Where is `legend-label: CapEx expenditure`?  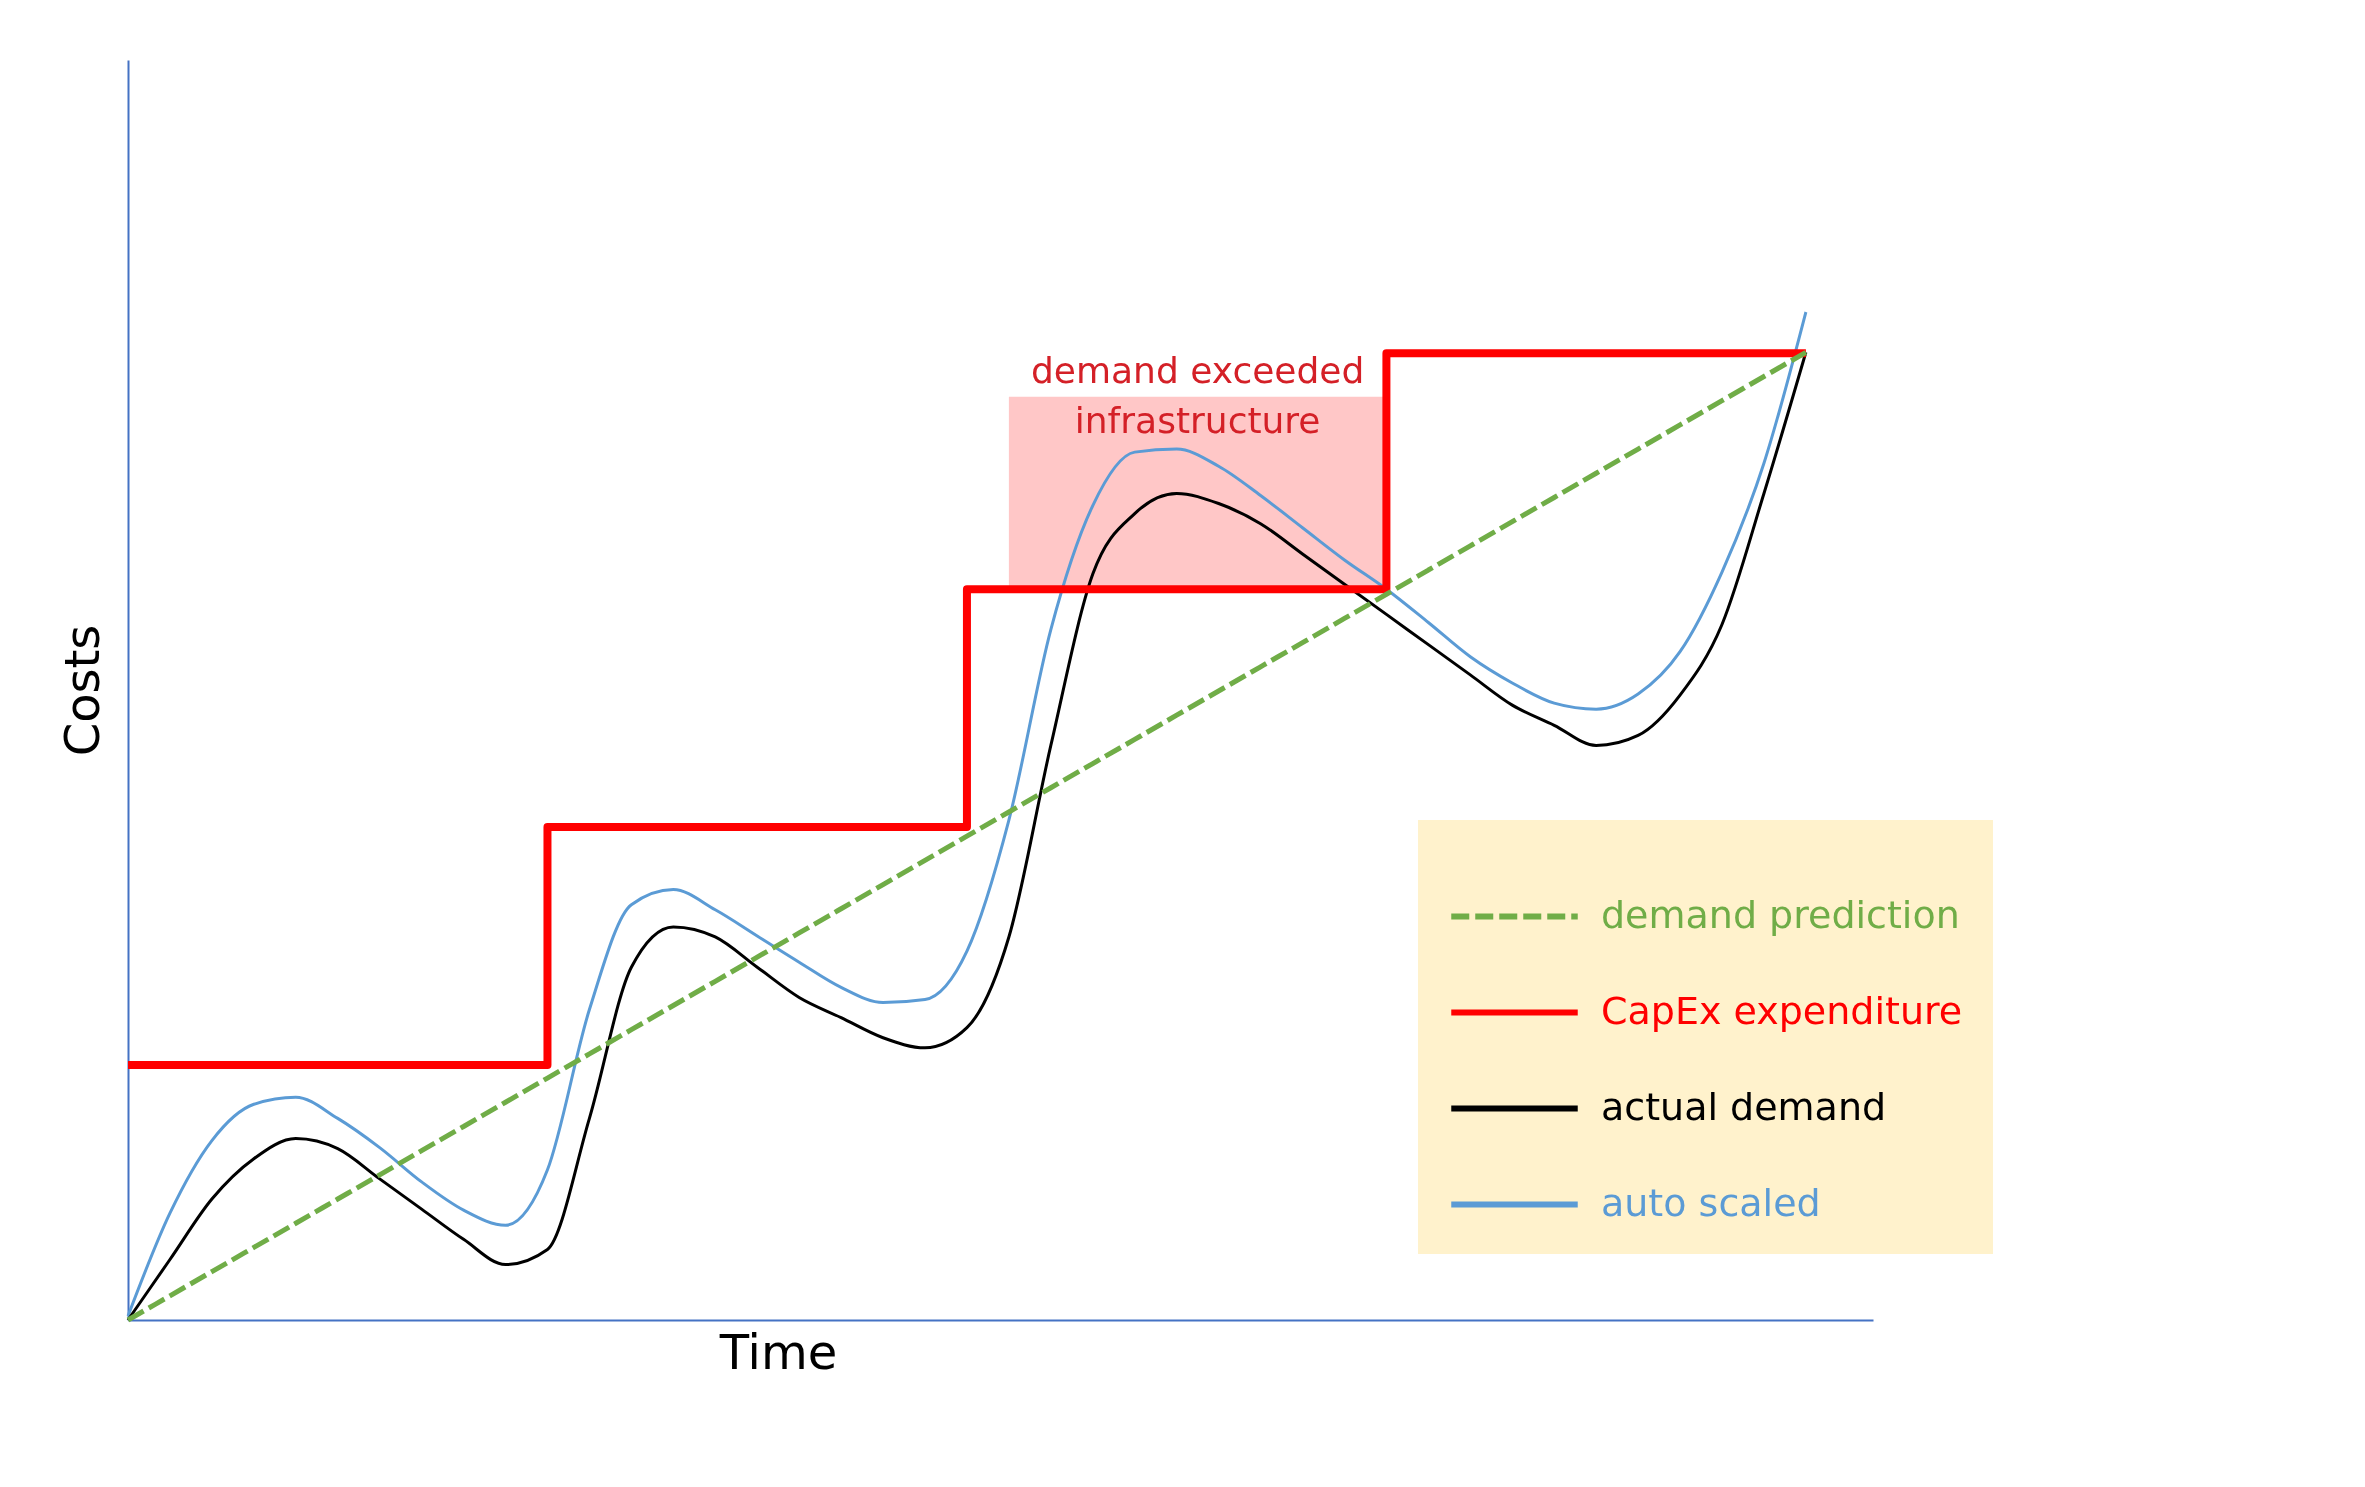
legend-label: CapEx expenditure is located at coordinates (1782, 1010).